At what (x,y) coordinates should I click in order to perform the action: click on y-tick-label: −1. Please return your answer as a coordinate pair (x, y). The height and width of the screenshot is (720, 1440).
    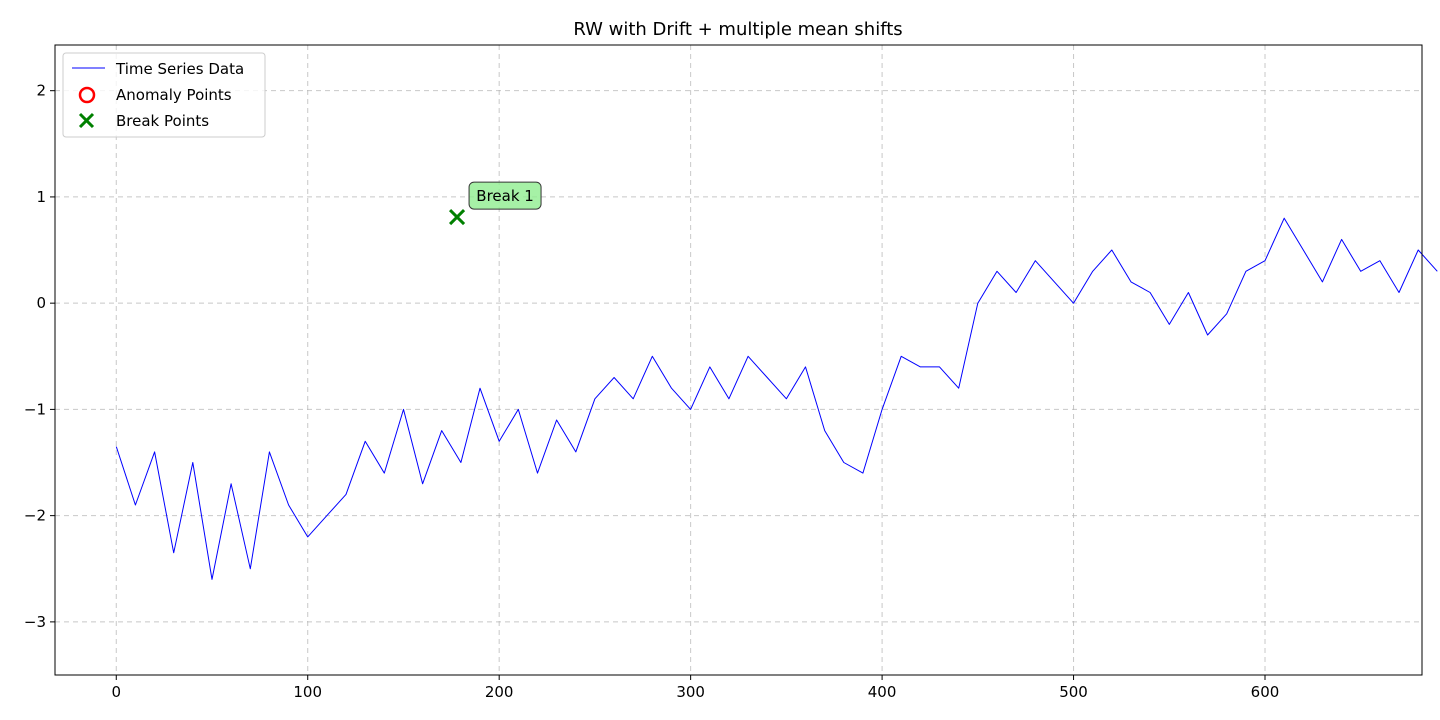
    Looking at the image, I should click on (35, 409).